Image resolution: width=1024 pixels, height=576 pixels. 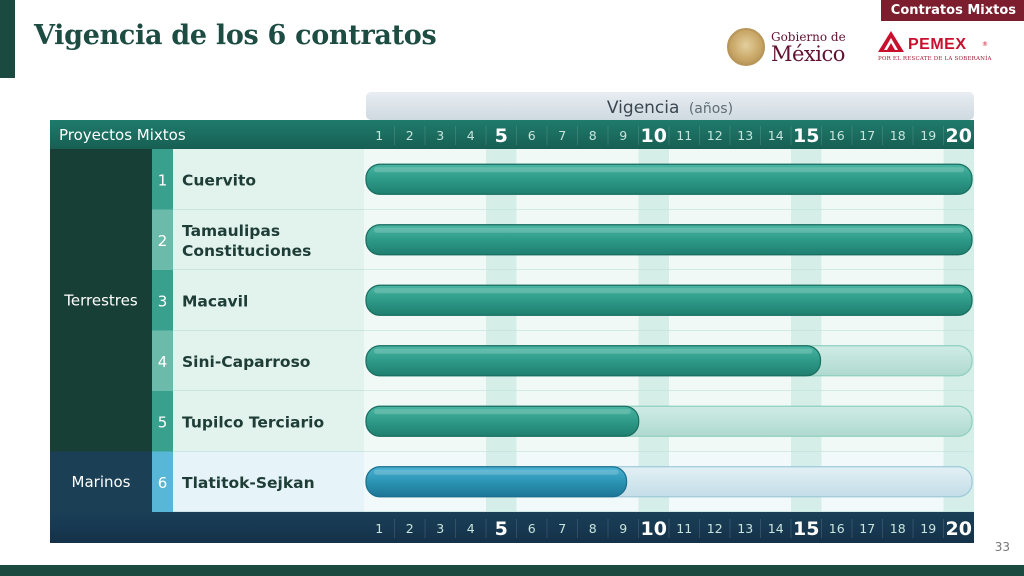 I want to click on gobierno-de-mexico-logo: Gobierno de México, so click(x=792, y=47).